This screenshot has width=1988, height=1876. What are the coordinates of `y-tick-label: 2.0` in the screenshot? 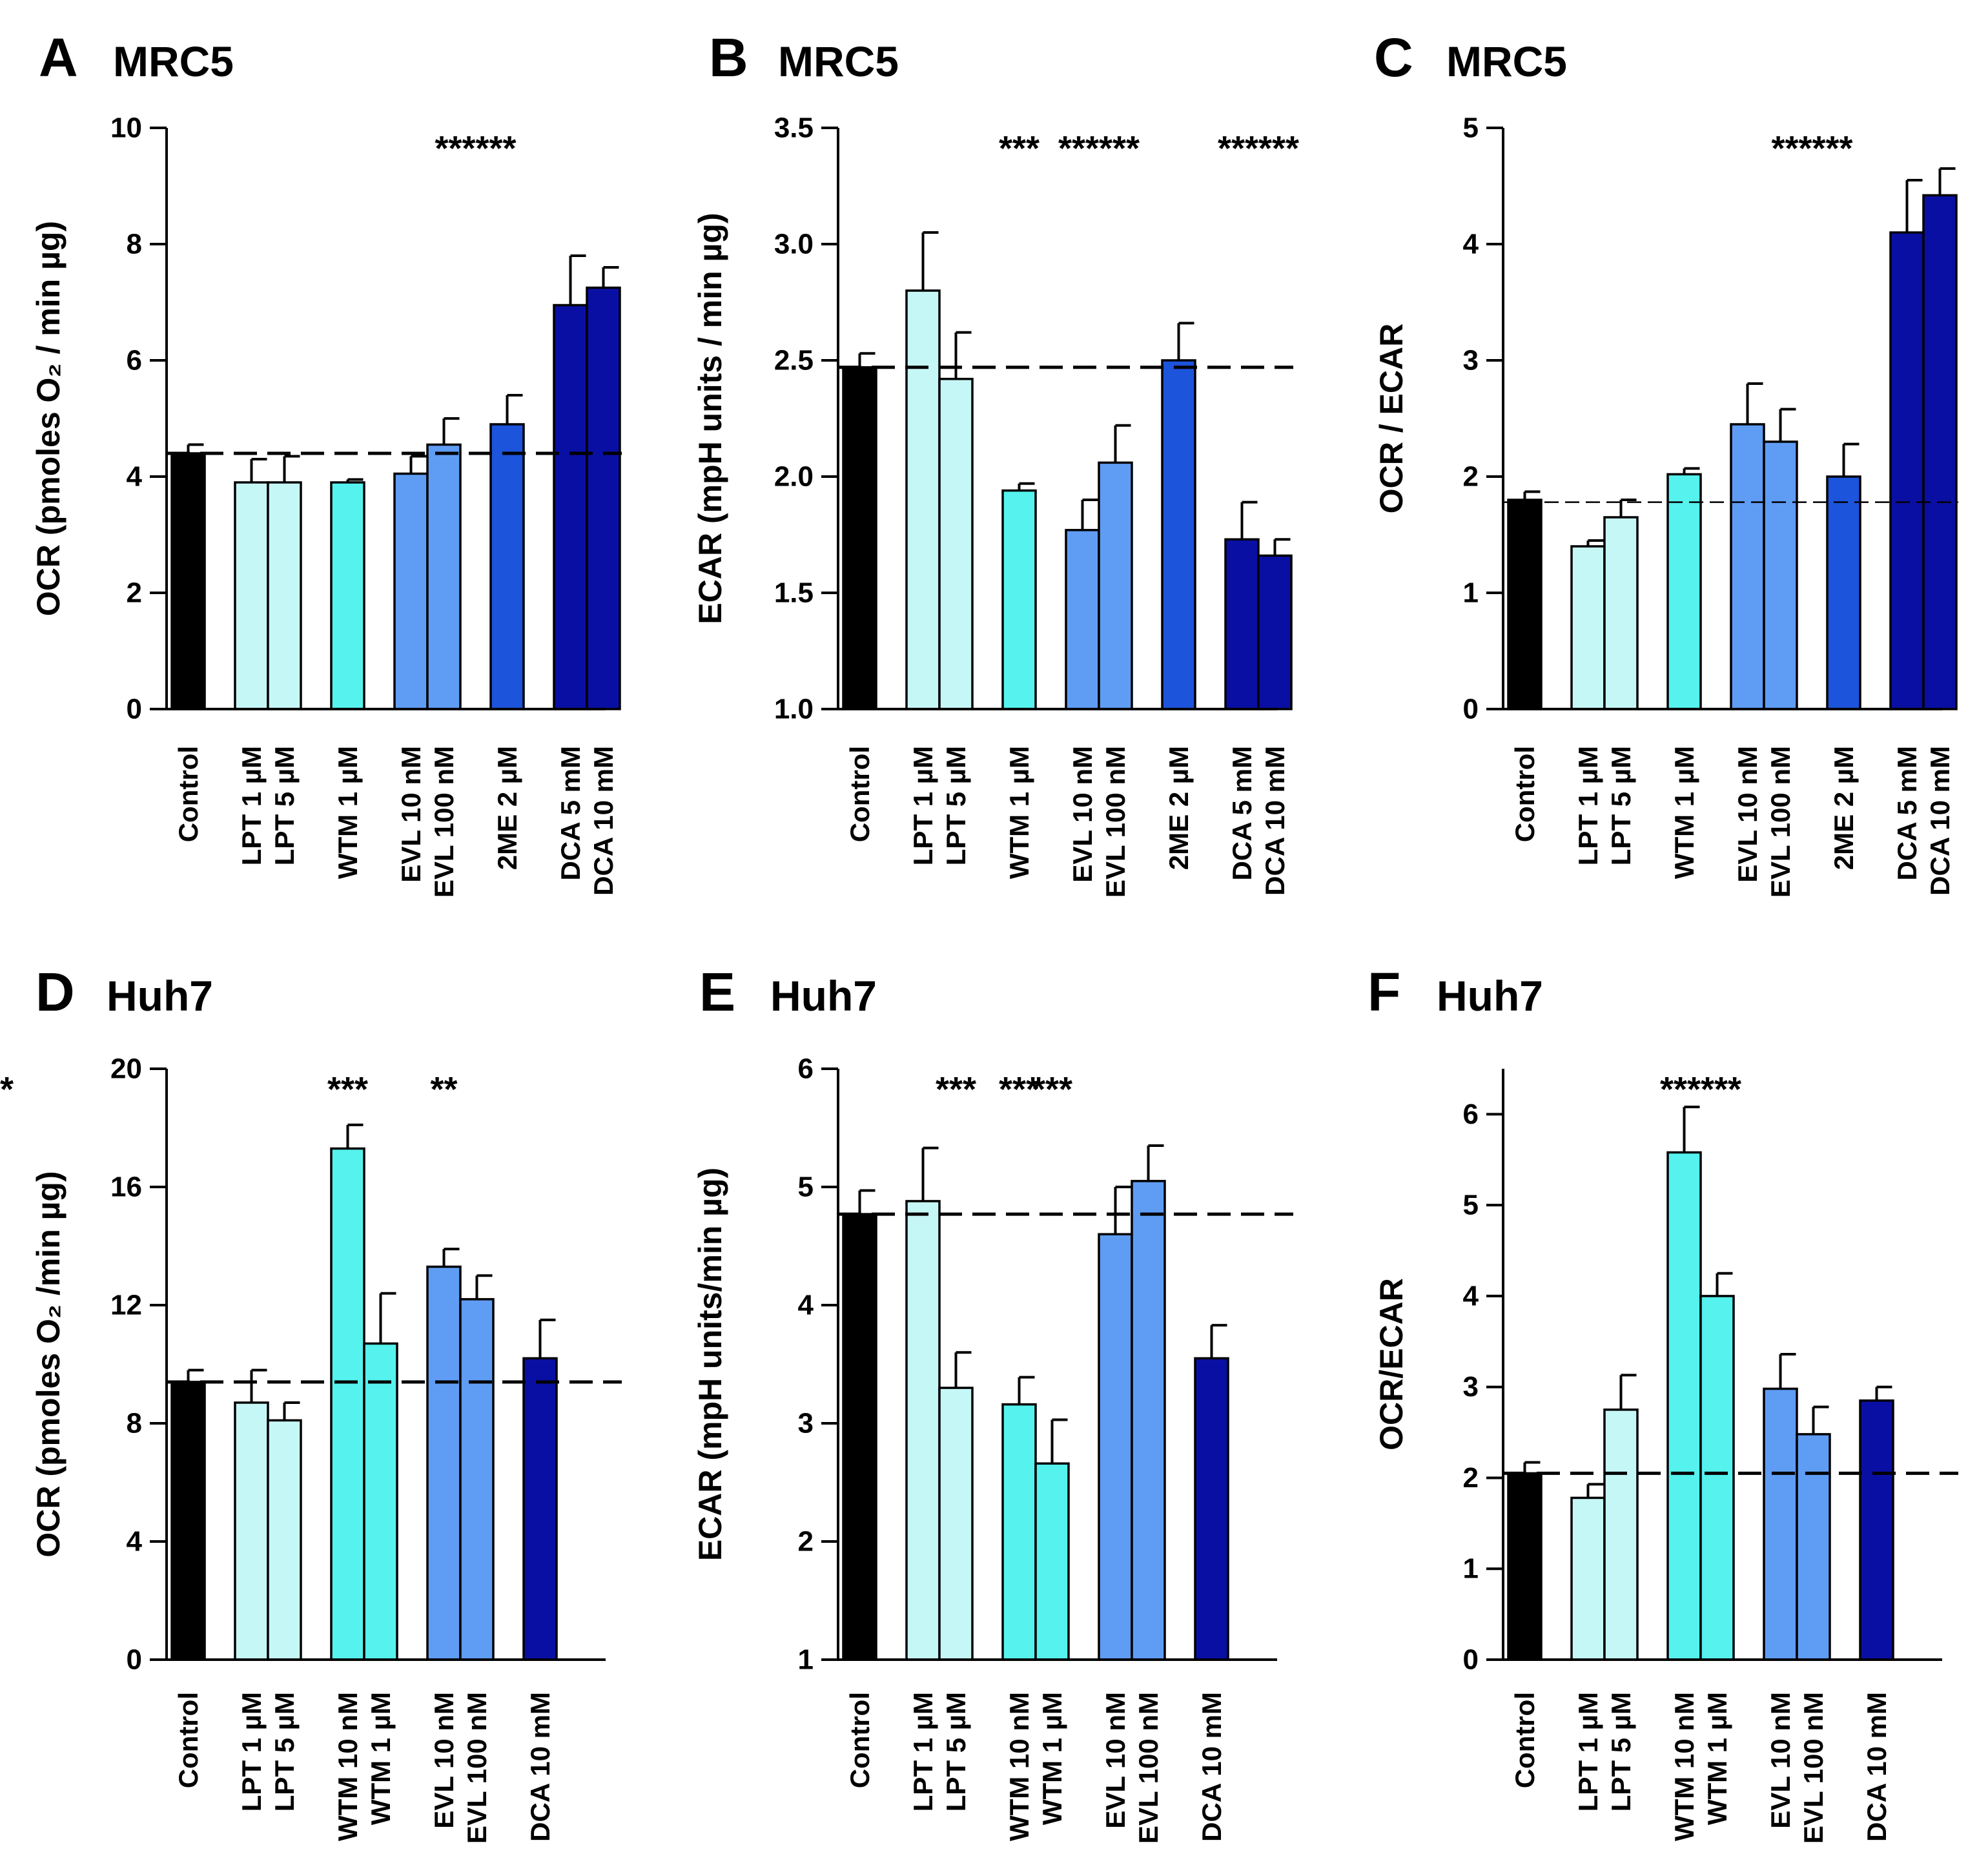 It's located at (794, 477).